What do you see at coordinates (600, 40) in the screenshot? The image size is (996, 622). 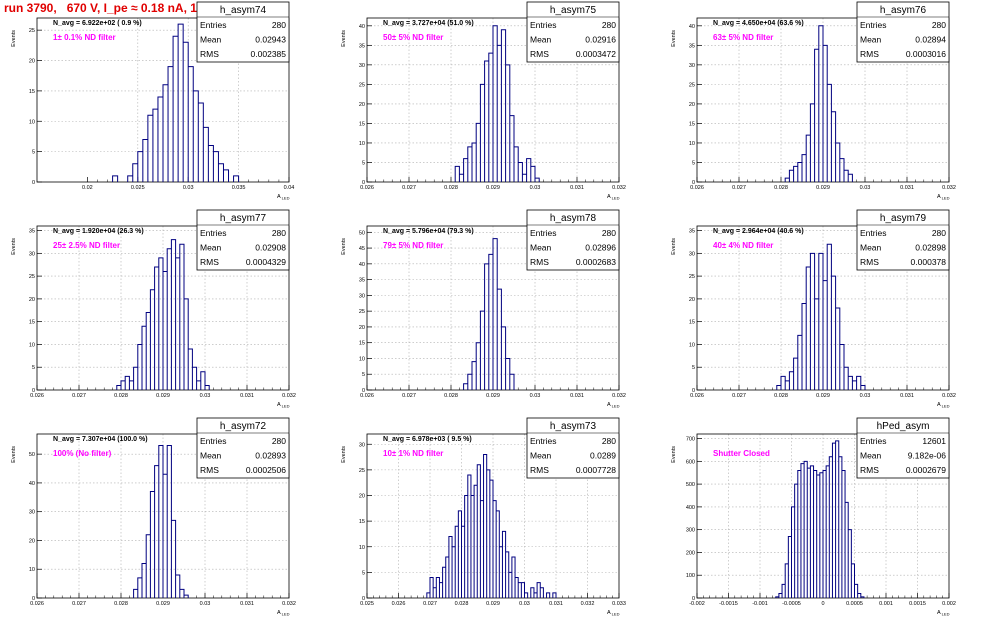 I see `stats-value: 0.02916` at bounding box center [600, 40].